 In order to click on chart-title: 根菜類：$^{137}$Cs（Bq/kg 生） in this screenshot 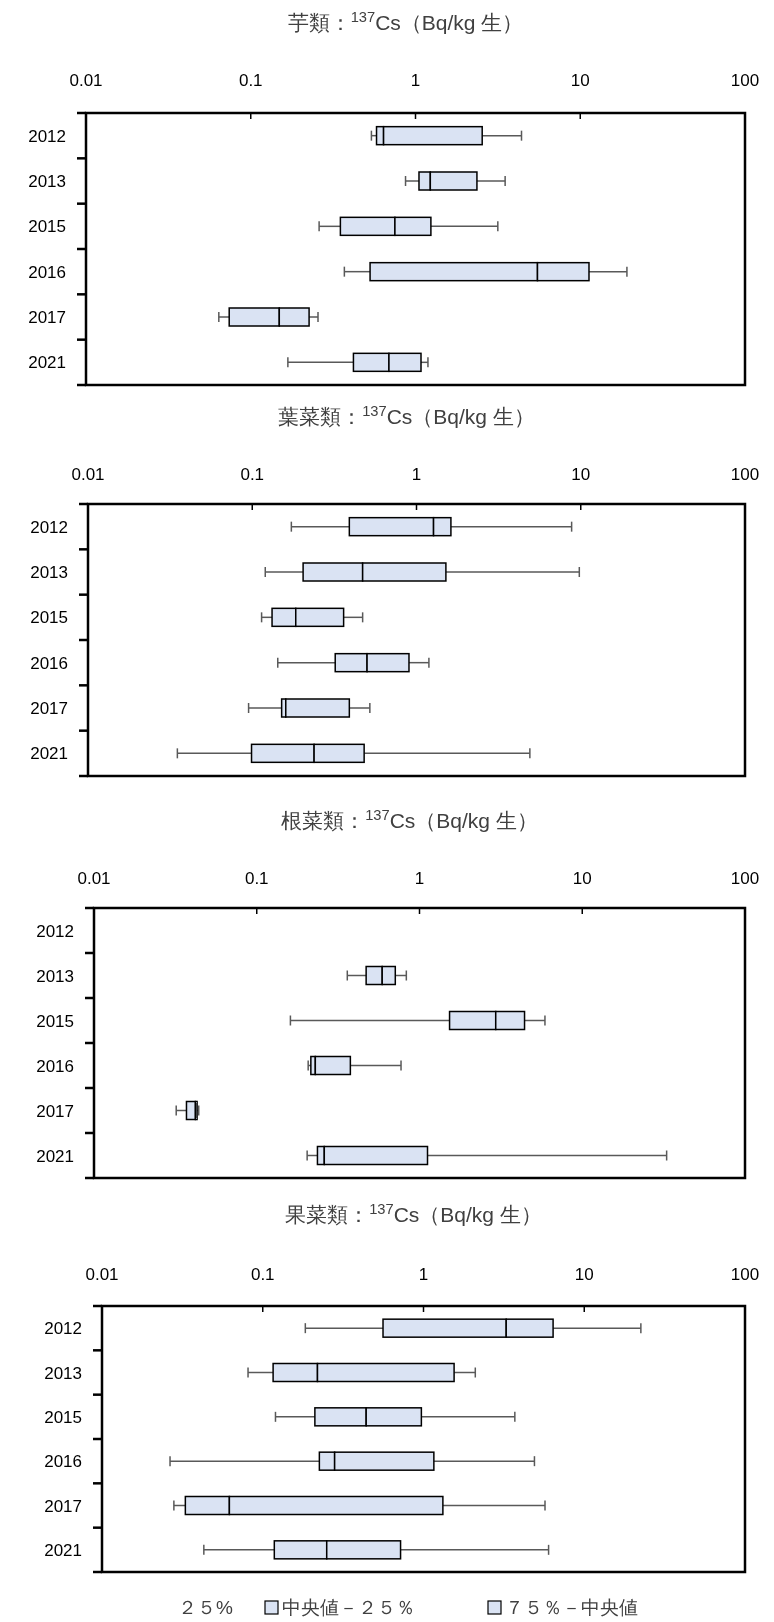, I will do `click(409, 819)`.